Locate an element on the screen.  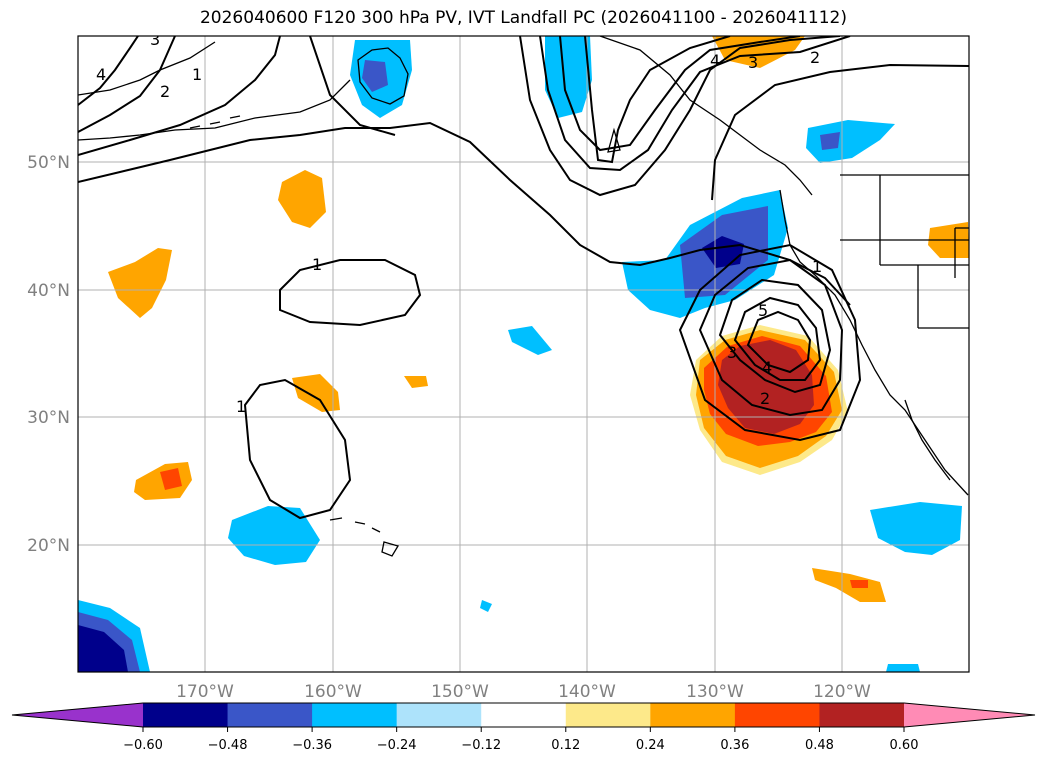
pv-negative-blob-hawaii is located at coordinates (274, 535).